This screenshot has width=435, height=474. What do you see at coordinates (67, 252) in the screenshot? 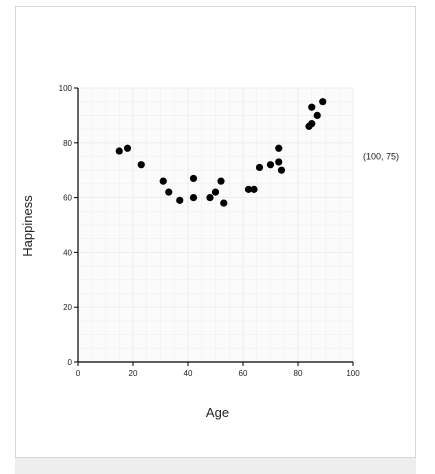
I see `y-tick-label: 40` at bounding box center [67, 252].